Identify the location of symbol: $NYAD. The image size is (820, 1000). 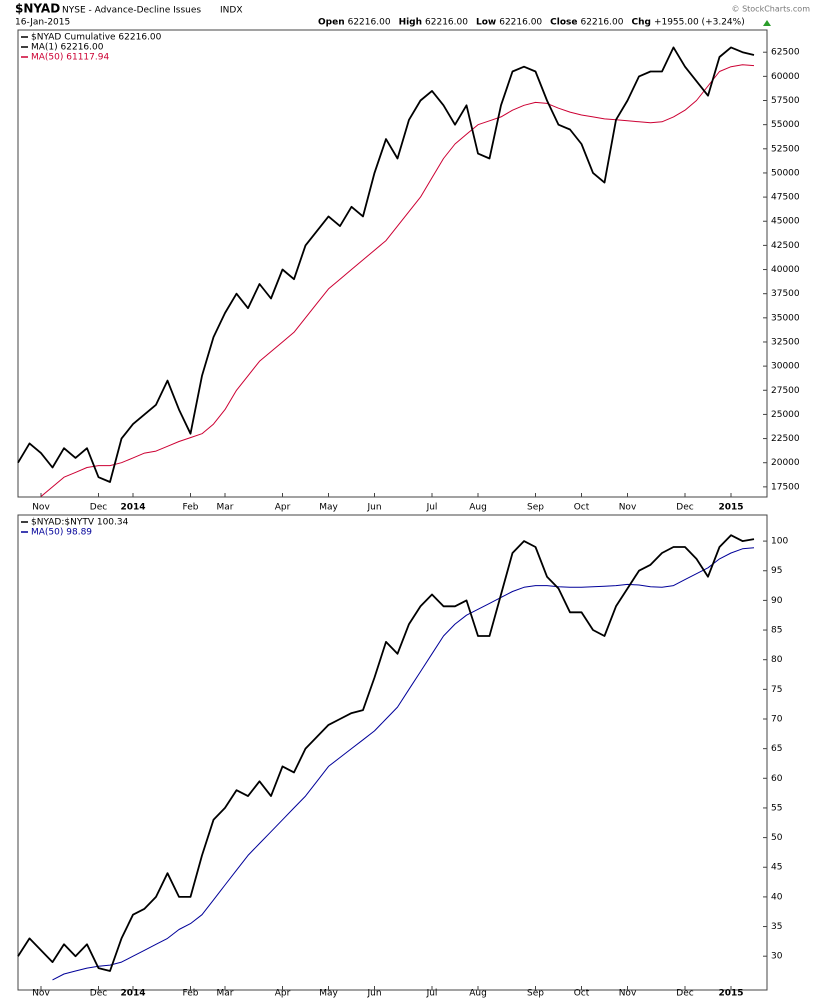
(37, 9).